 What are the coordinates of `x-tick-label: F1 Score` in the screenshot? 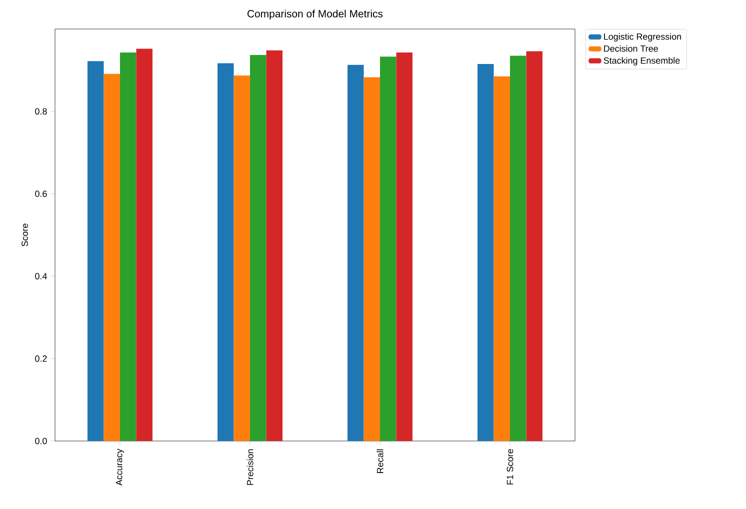 It's located at (510, 466).